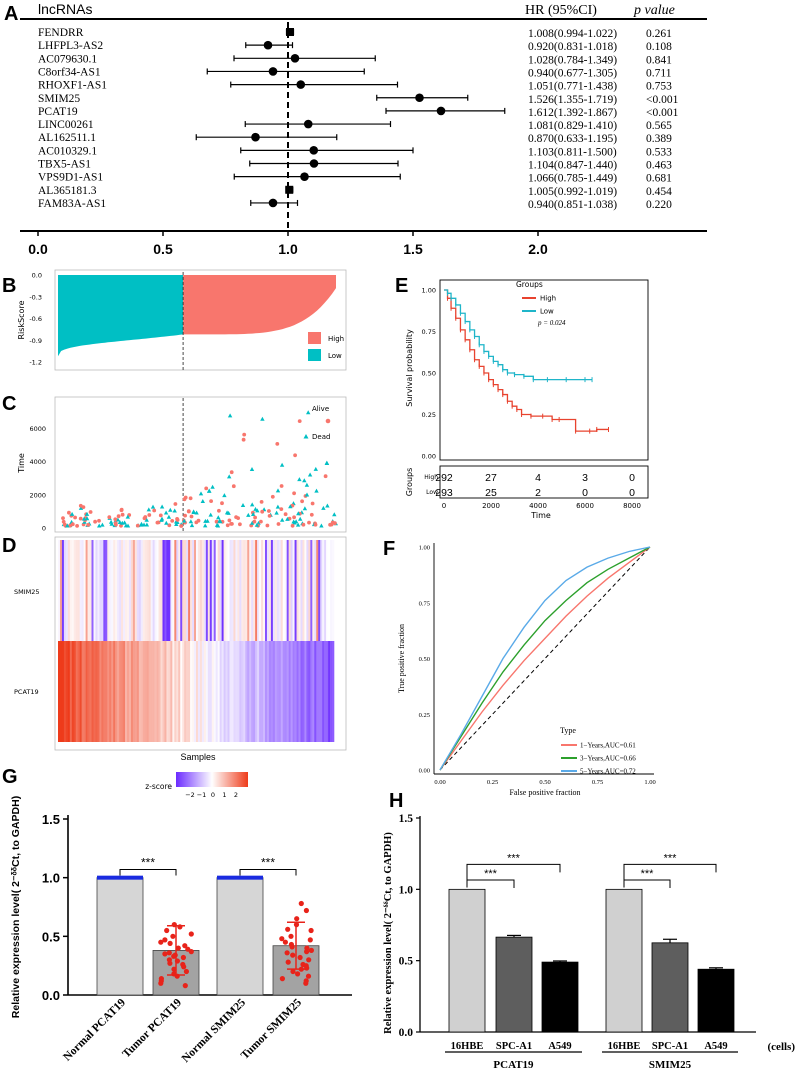 The width and height of the screenshot is (803, 1074). I want to click on bar-h-sig-label: ***, so click(671, 858).